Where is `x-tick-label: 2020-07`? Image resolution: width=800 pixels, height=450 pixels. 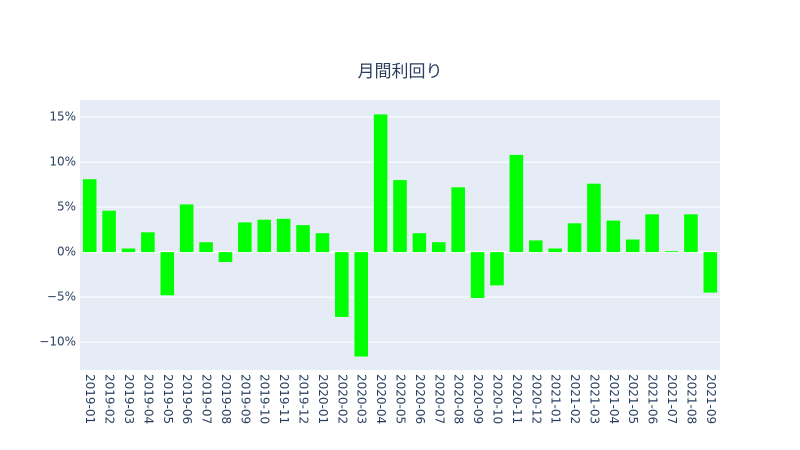 x-tick-label: 2020-07 is located at coordinates (439, 399).